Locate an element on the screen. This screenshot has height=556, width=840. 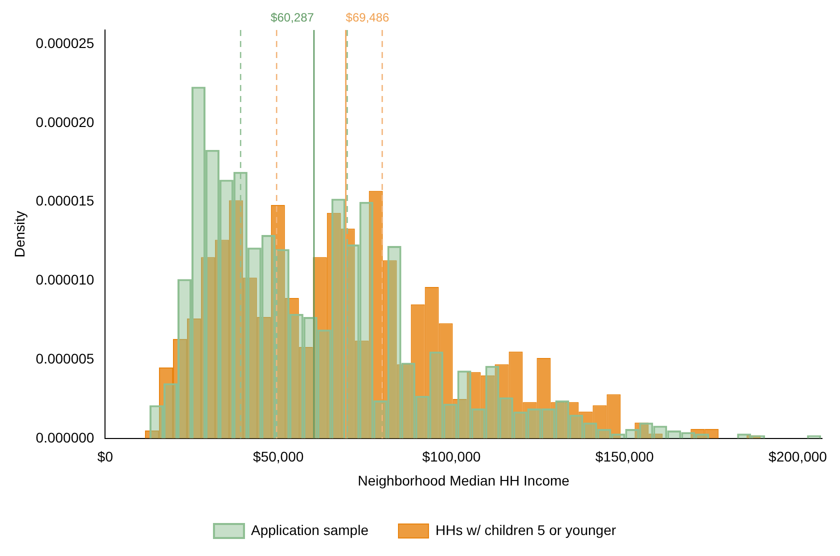
y-axis-title: Density is located at coordinates (19, 234).